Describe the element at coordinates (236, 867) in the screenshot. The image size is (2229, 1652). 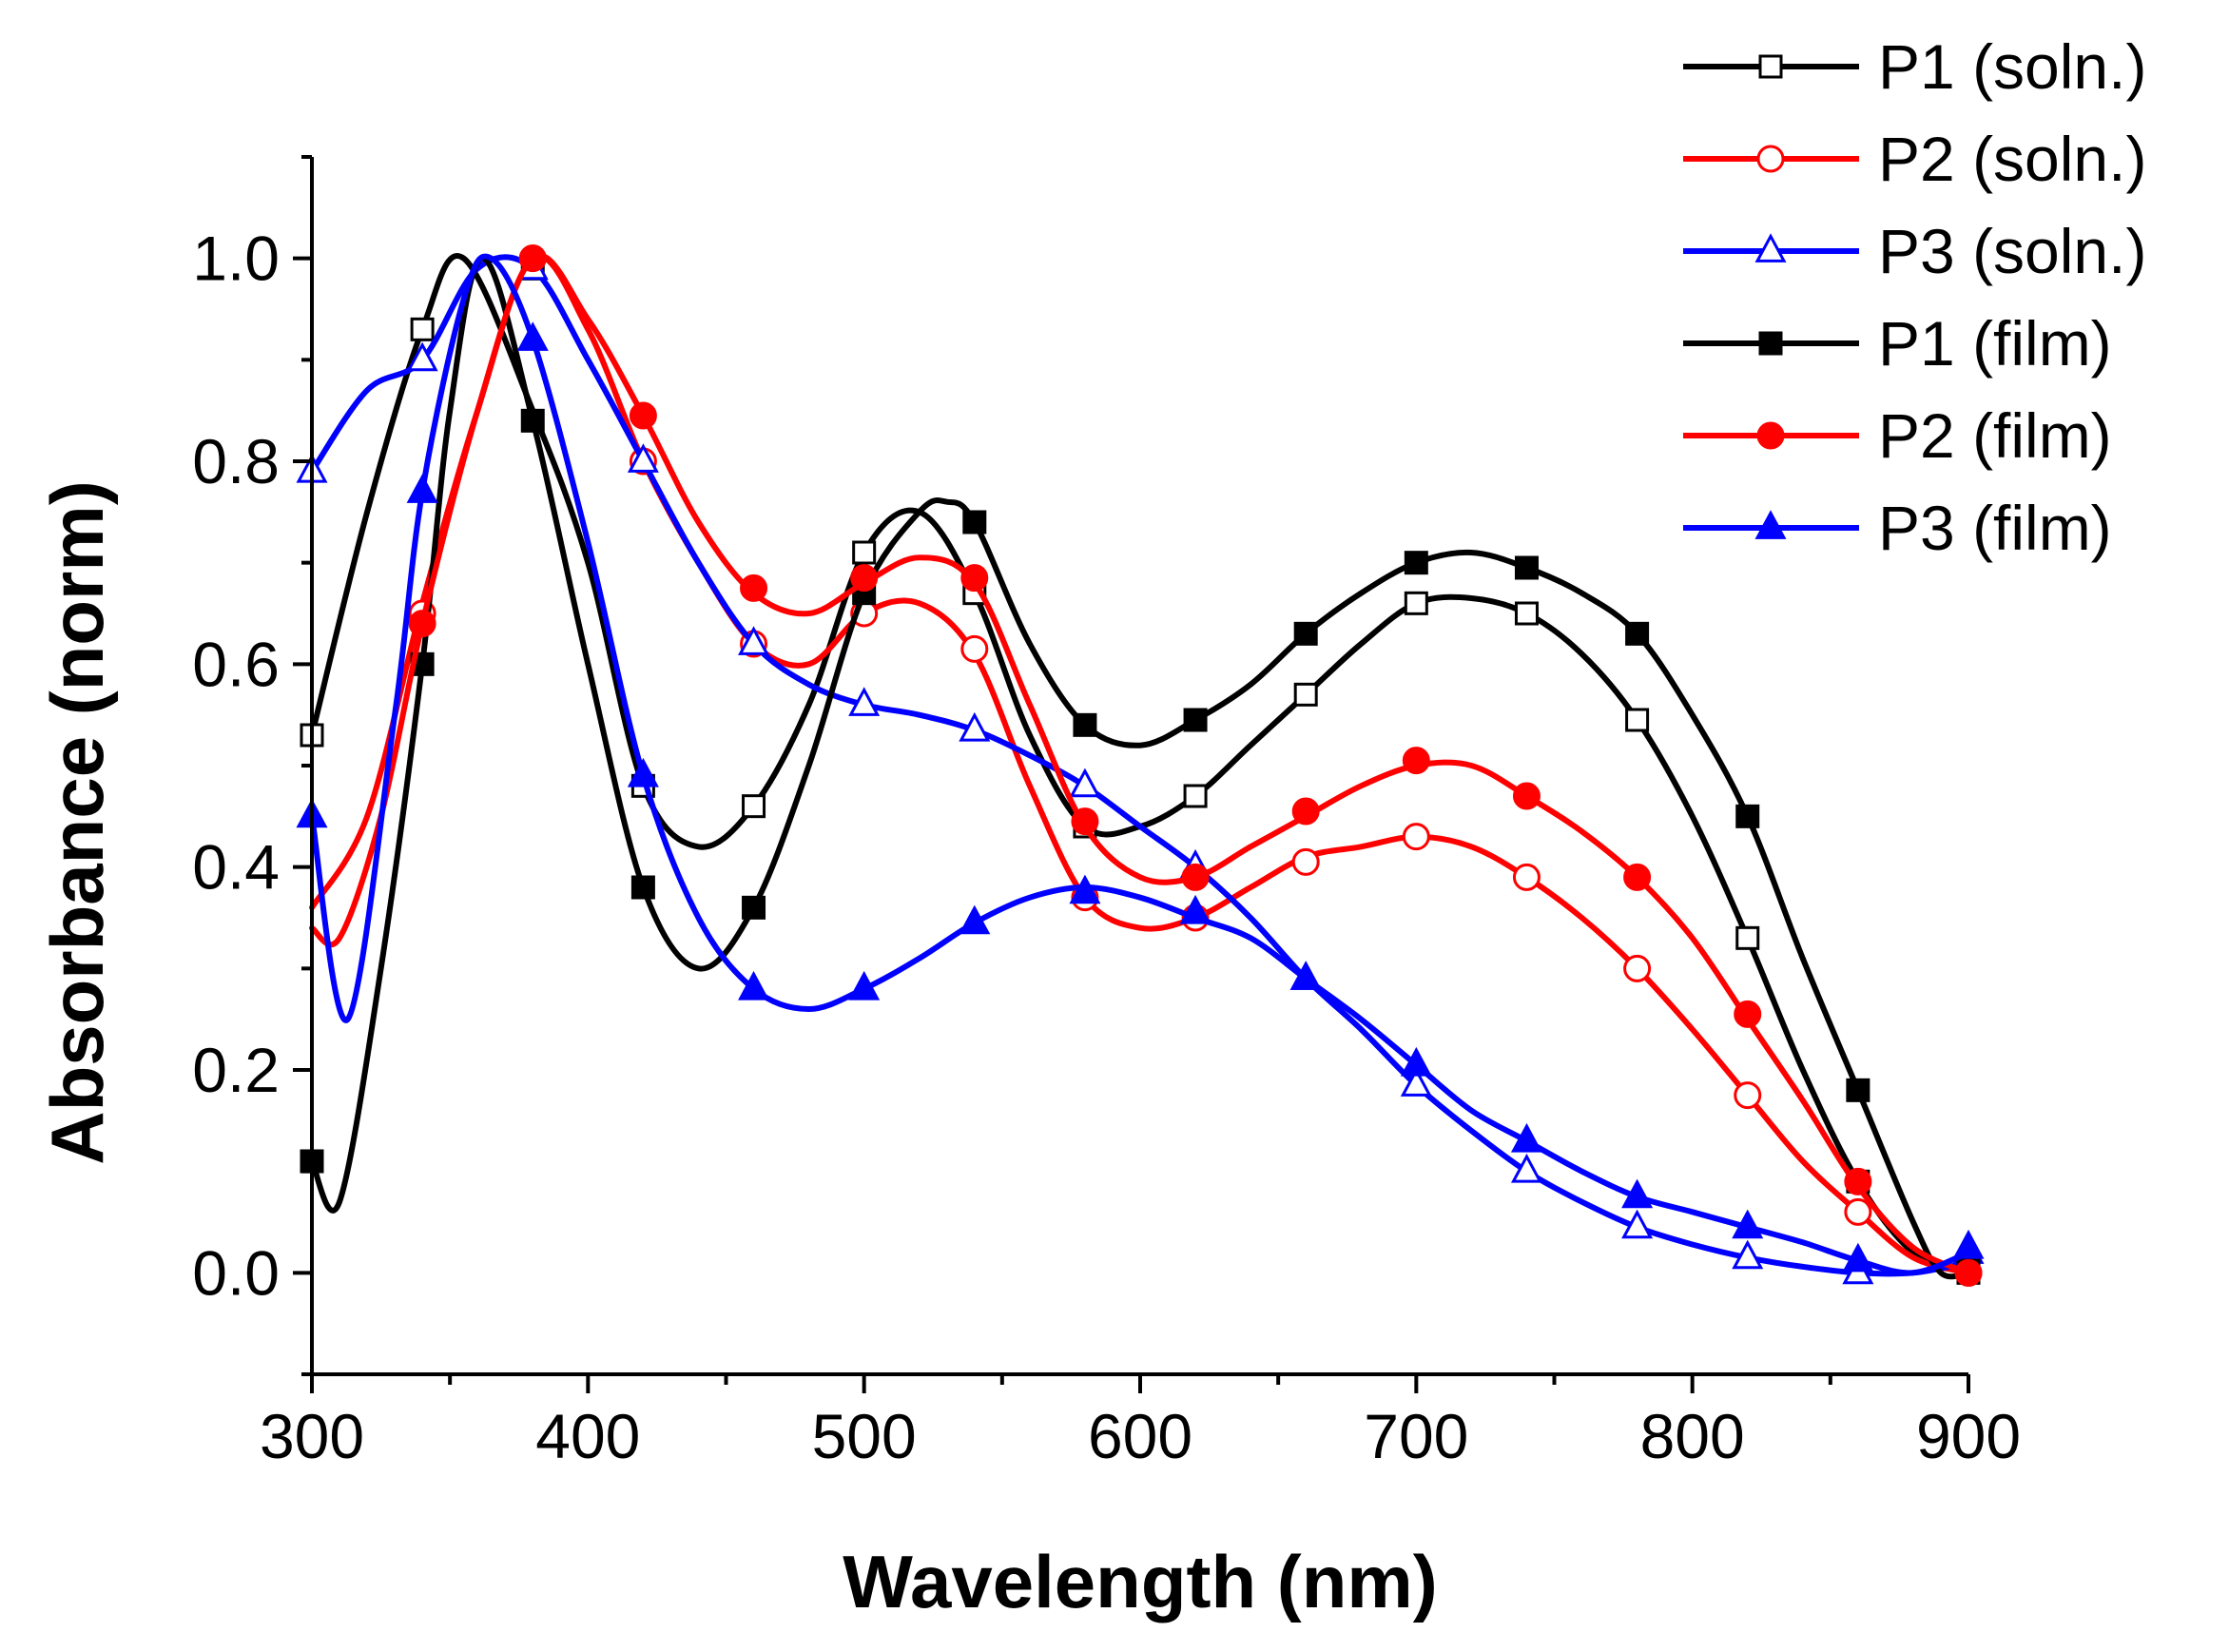
I see `y-tick-label: 0.4` at that location.